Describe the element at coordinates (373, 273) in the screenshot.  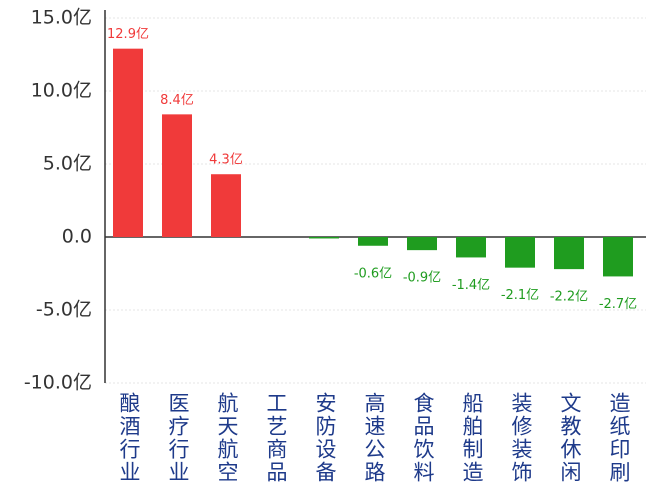
I see `value-label: -0.6亿` at that location.